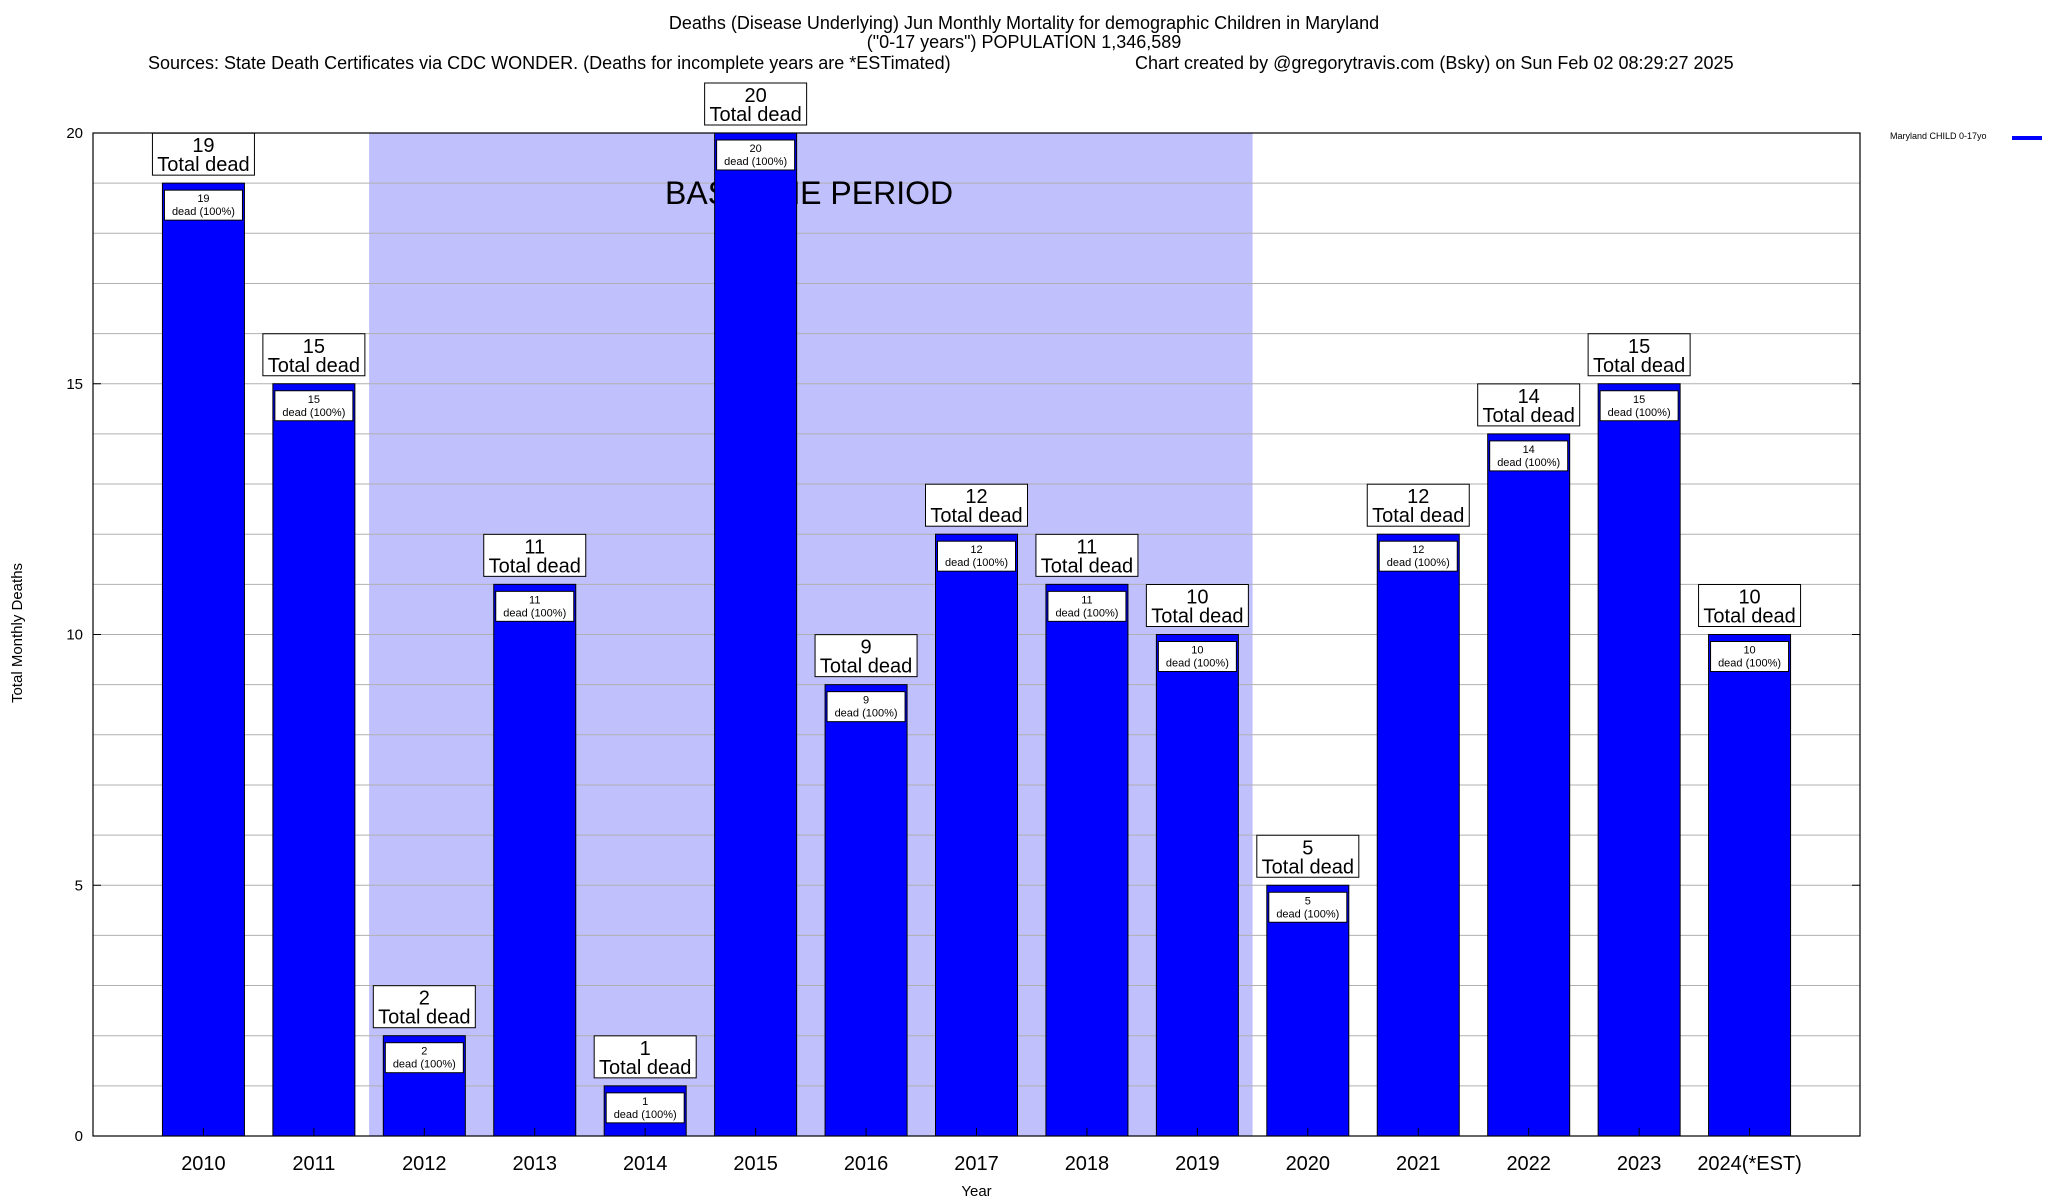 The height and width of the screenshot is (1200, 2048). What do you see at coordinates (314, 347) in the screenshot?
I see `total-value-label: 15` at bounding box center [314, 347].